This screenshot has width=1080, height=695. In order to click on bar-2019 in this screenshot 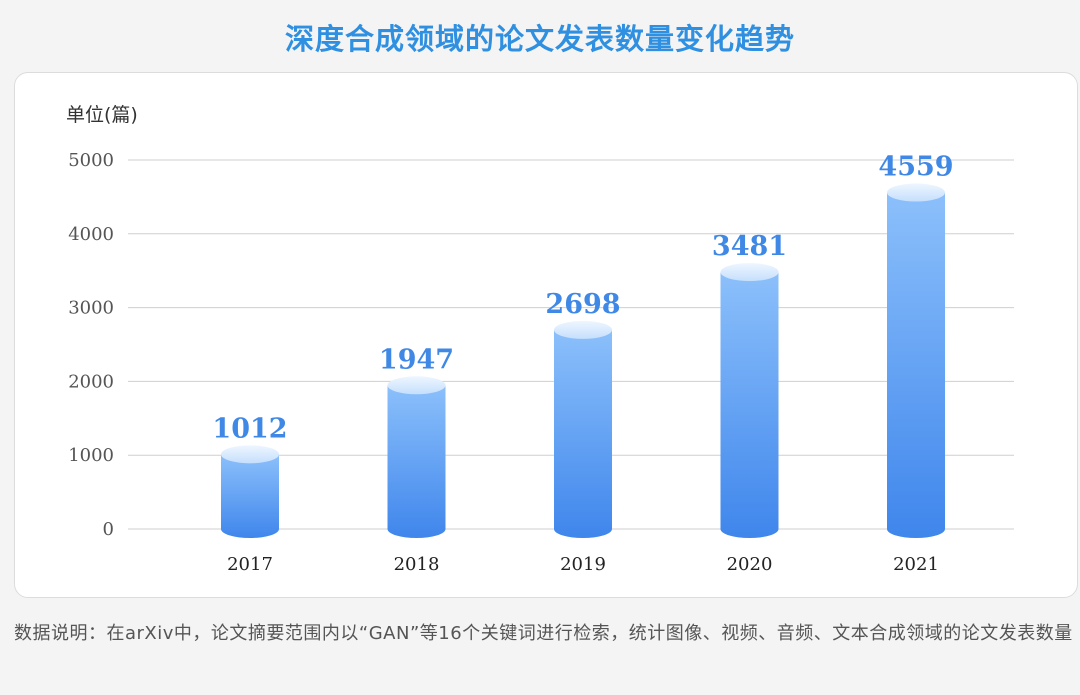, I will do `click(583, 429)`.